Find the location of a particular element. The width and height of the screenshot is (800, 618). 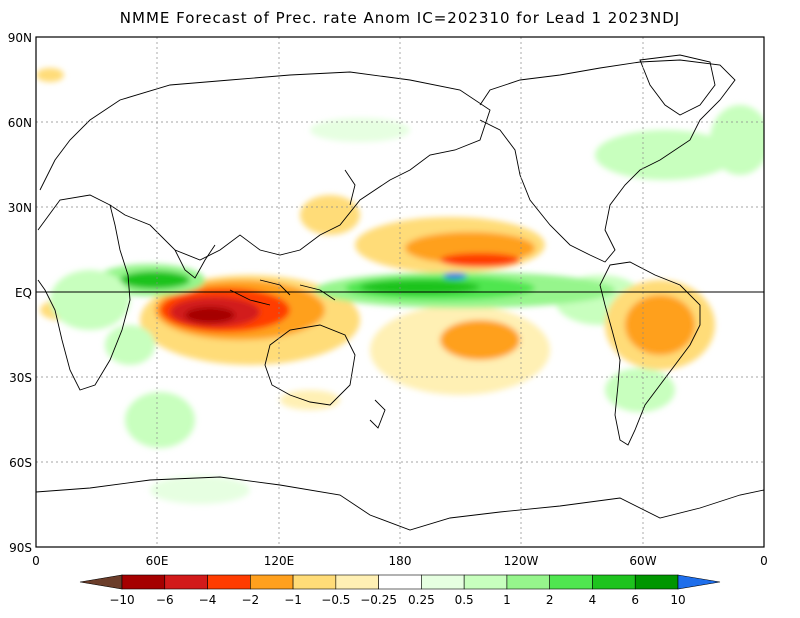

lat-label-90n: 90N is located at coordinates (20, 38).